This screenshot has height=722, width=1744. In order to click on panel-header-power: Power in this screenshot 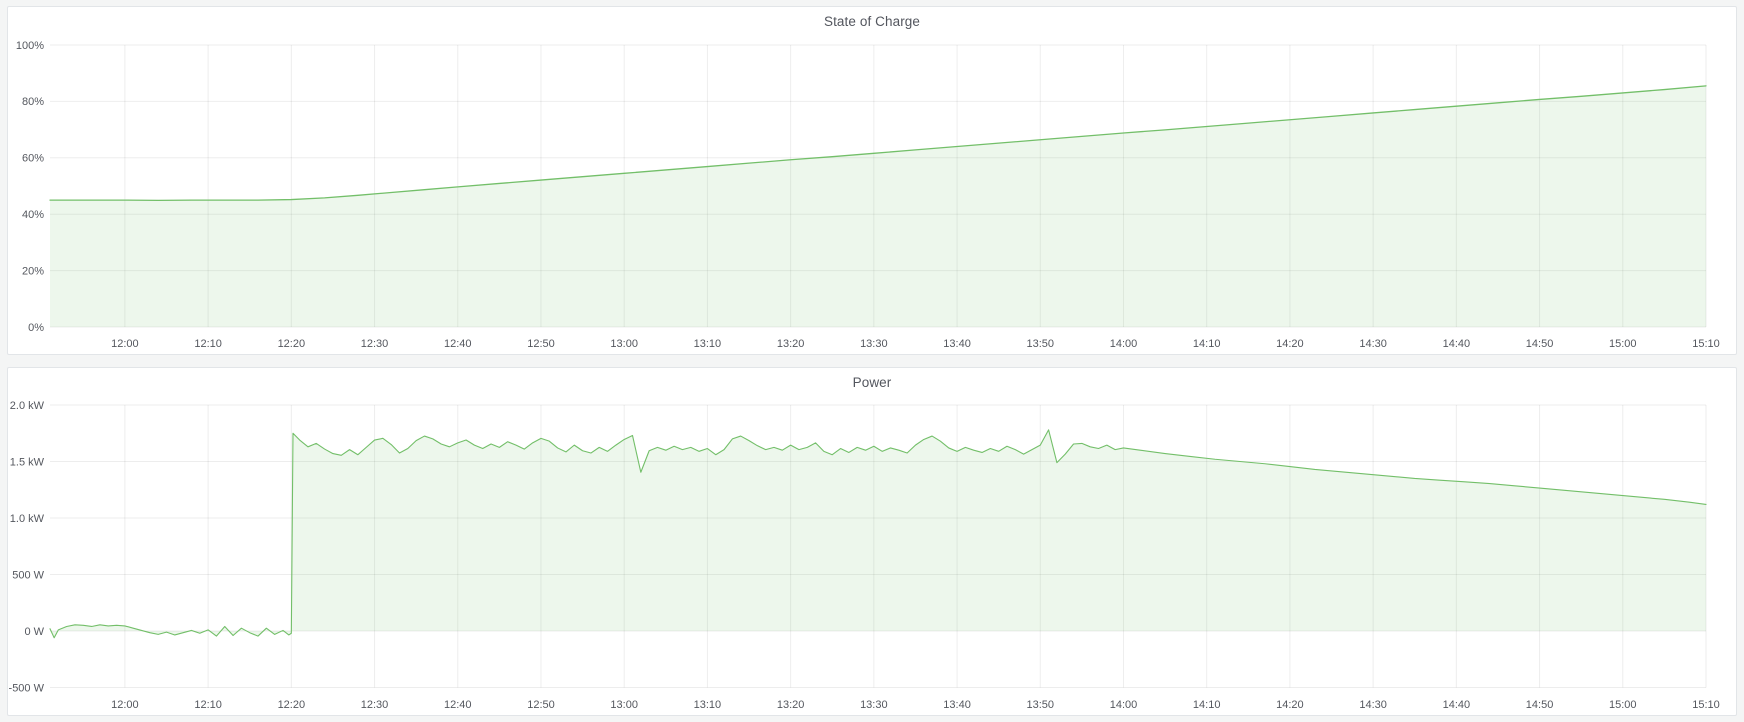, I will do `click(872, 382)`.